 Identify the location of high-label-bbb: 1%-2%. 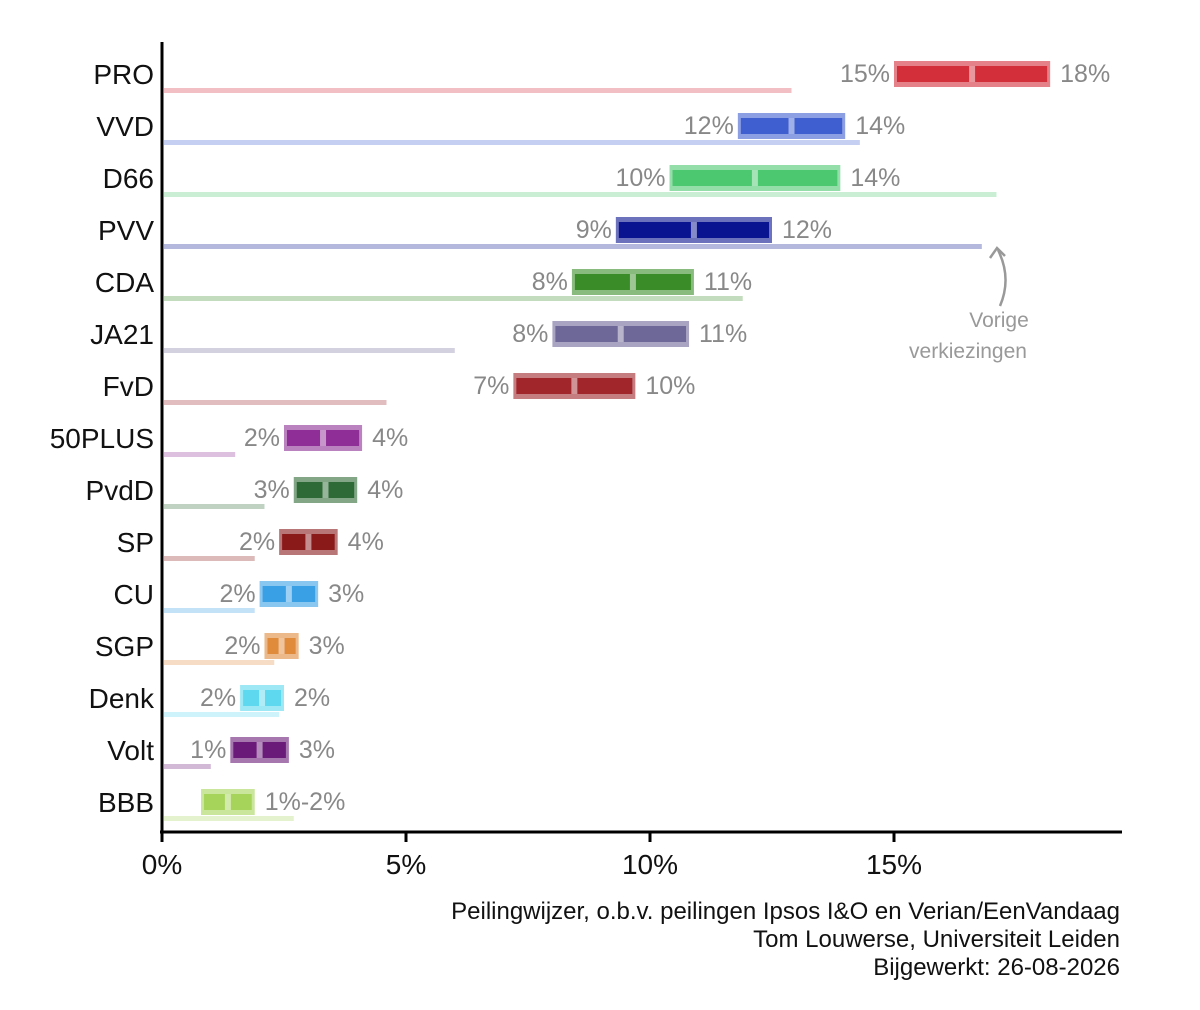
(305, 802).